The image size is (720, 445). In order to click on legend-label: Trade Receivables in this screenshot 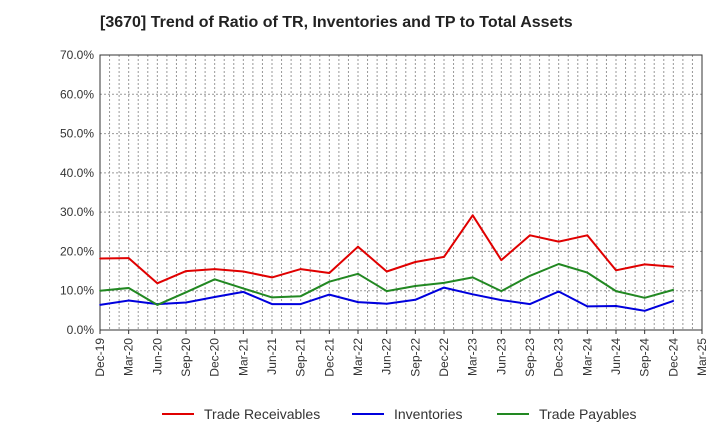, I will do `click(262, 414)`.